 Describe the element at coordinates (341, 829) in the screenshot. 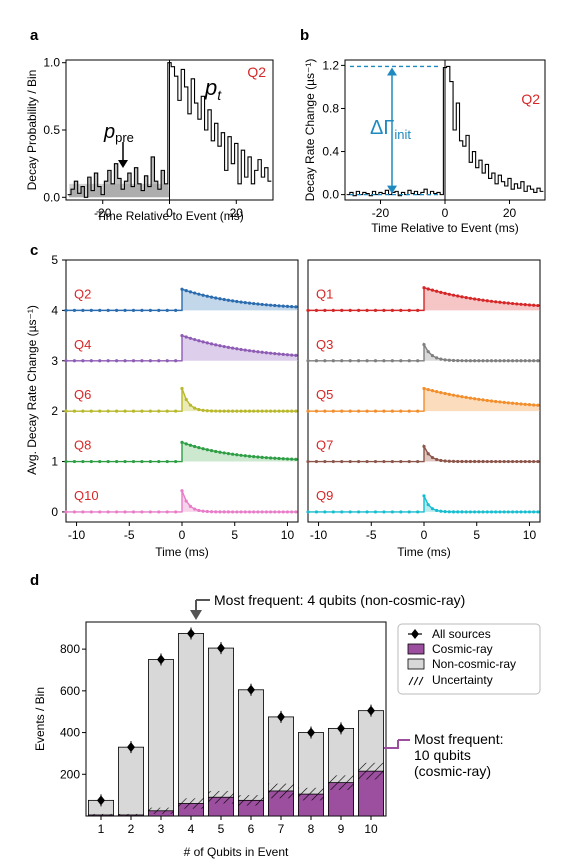

I see `x-tick-label: 9` at that location.